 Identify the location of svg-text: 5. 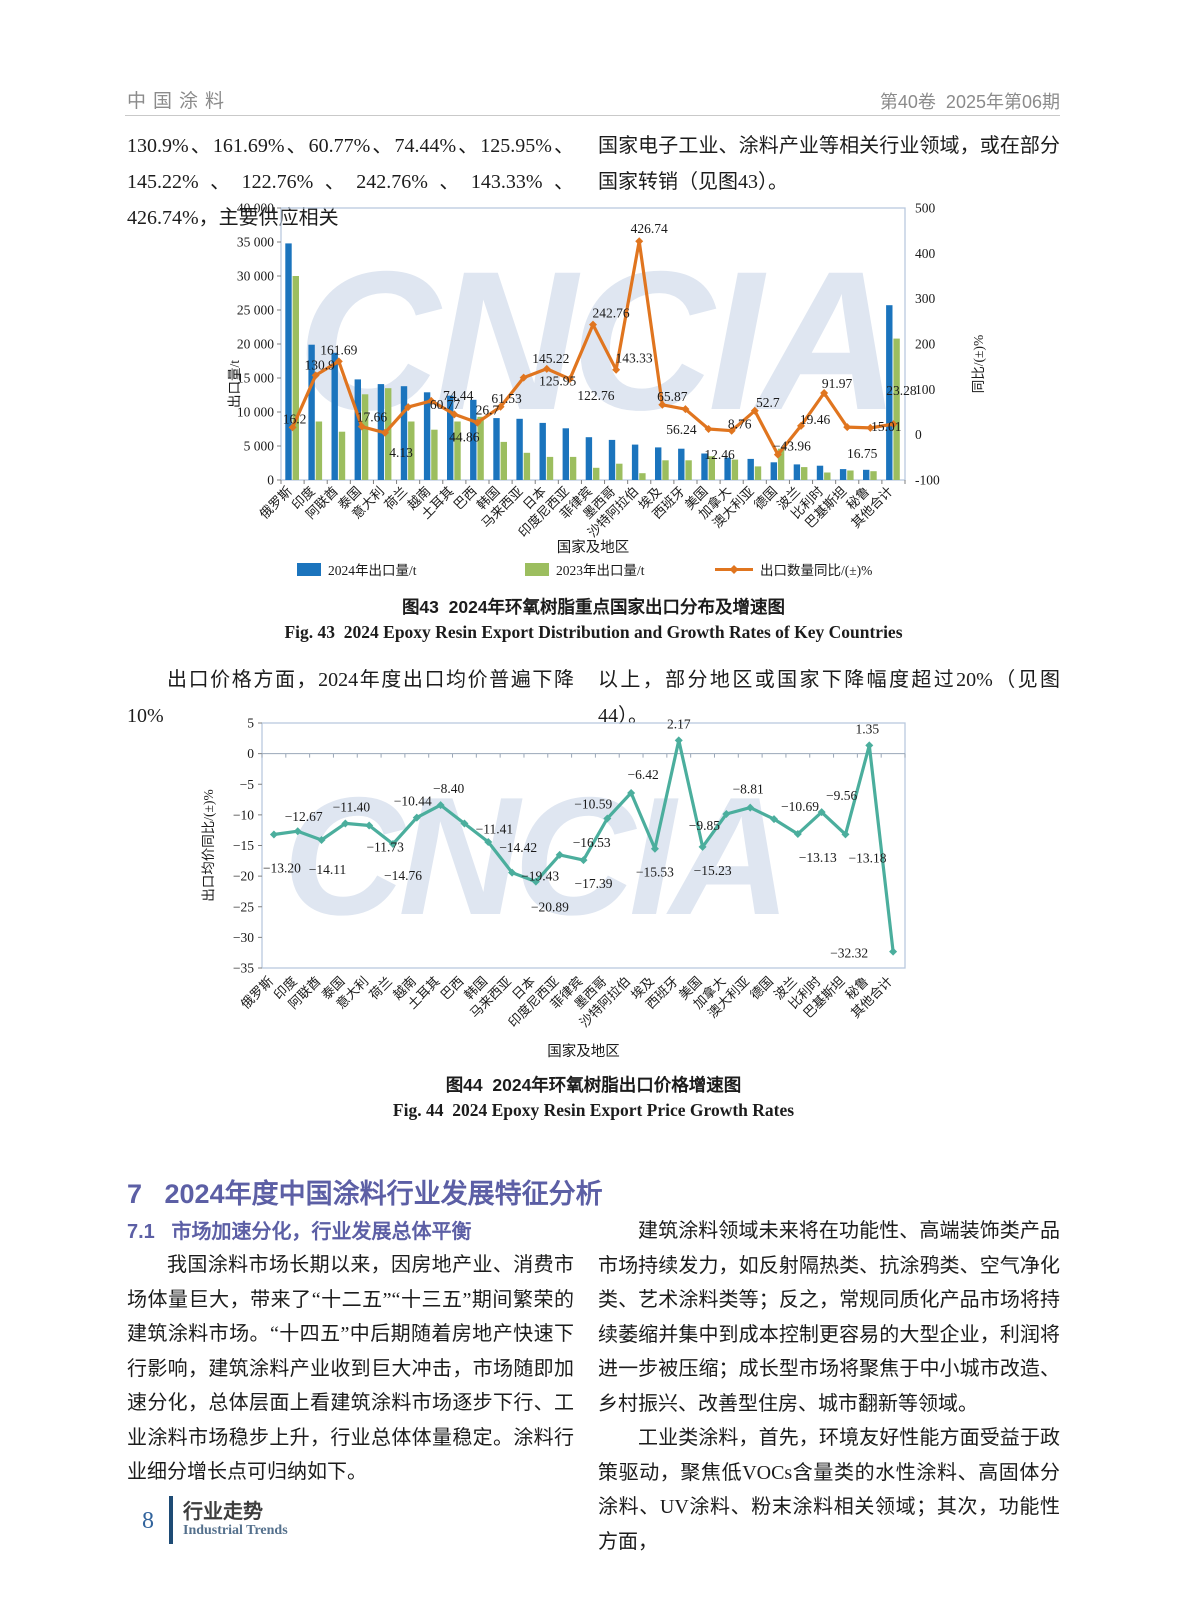
(250, 723).